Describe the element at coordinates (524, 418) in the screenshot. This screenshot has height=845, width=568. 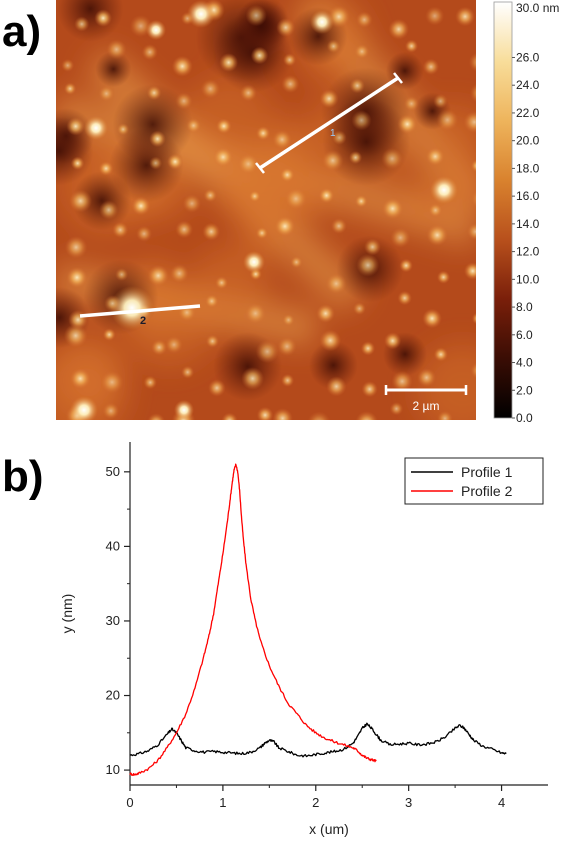
I see `colorbar-tick-label: 0.0` at that location.